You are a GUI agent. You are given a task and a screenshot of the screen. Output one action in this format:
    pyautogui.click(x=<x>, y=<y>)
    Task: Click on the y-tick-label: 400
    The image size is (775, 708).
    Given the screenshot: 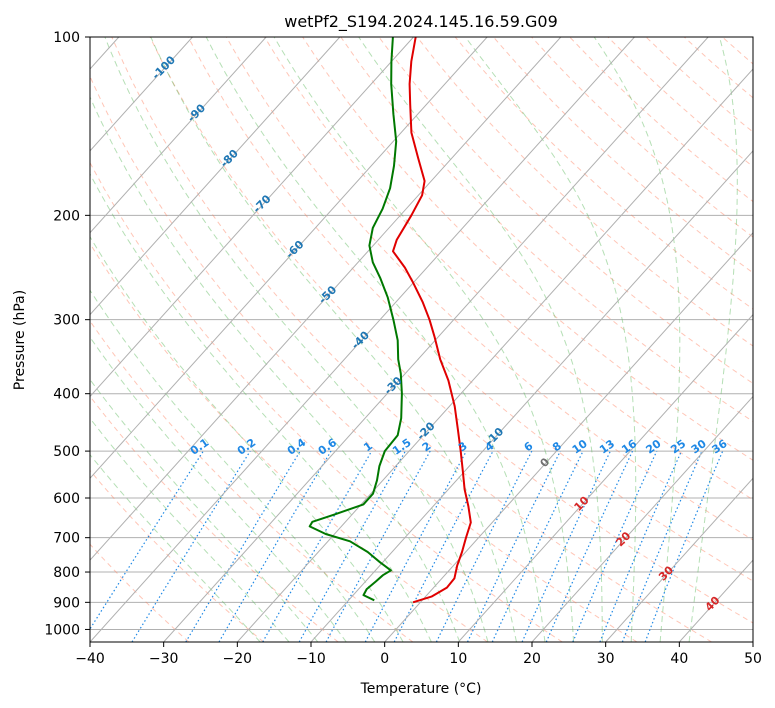 What is the action you would take?
    pyautogui.click(x=66, y=395)
    